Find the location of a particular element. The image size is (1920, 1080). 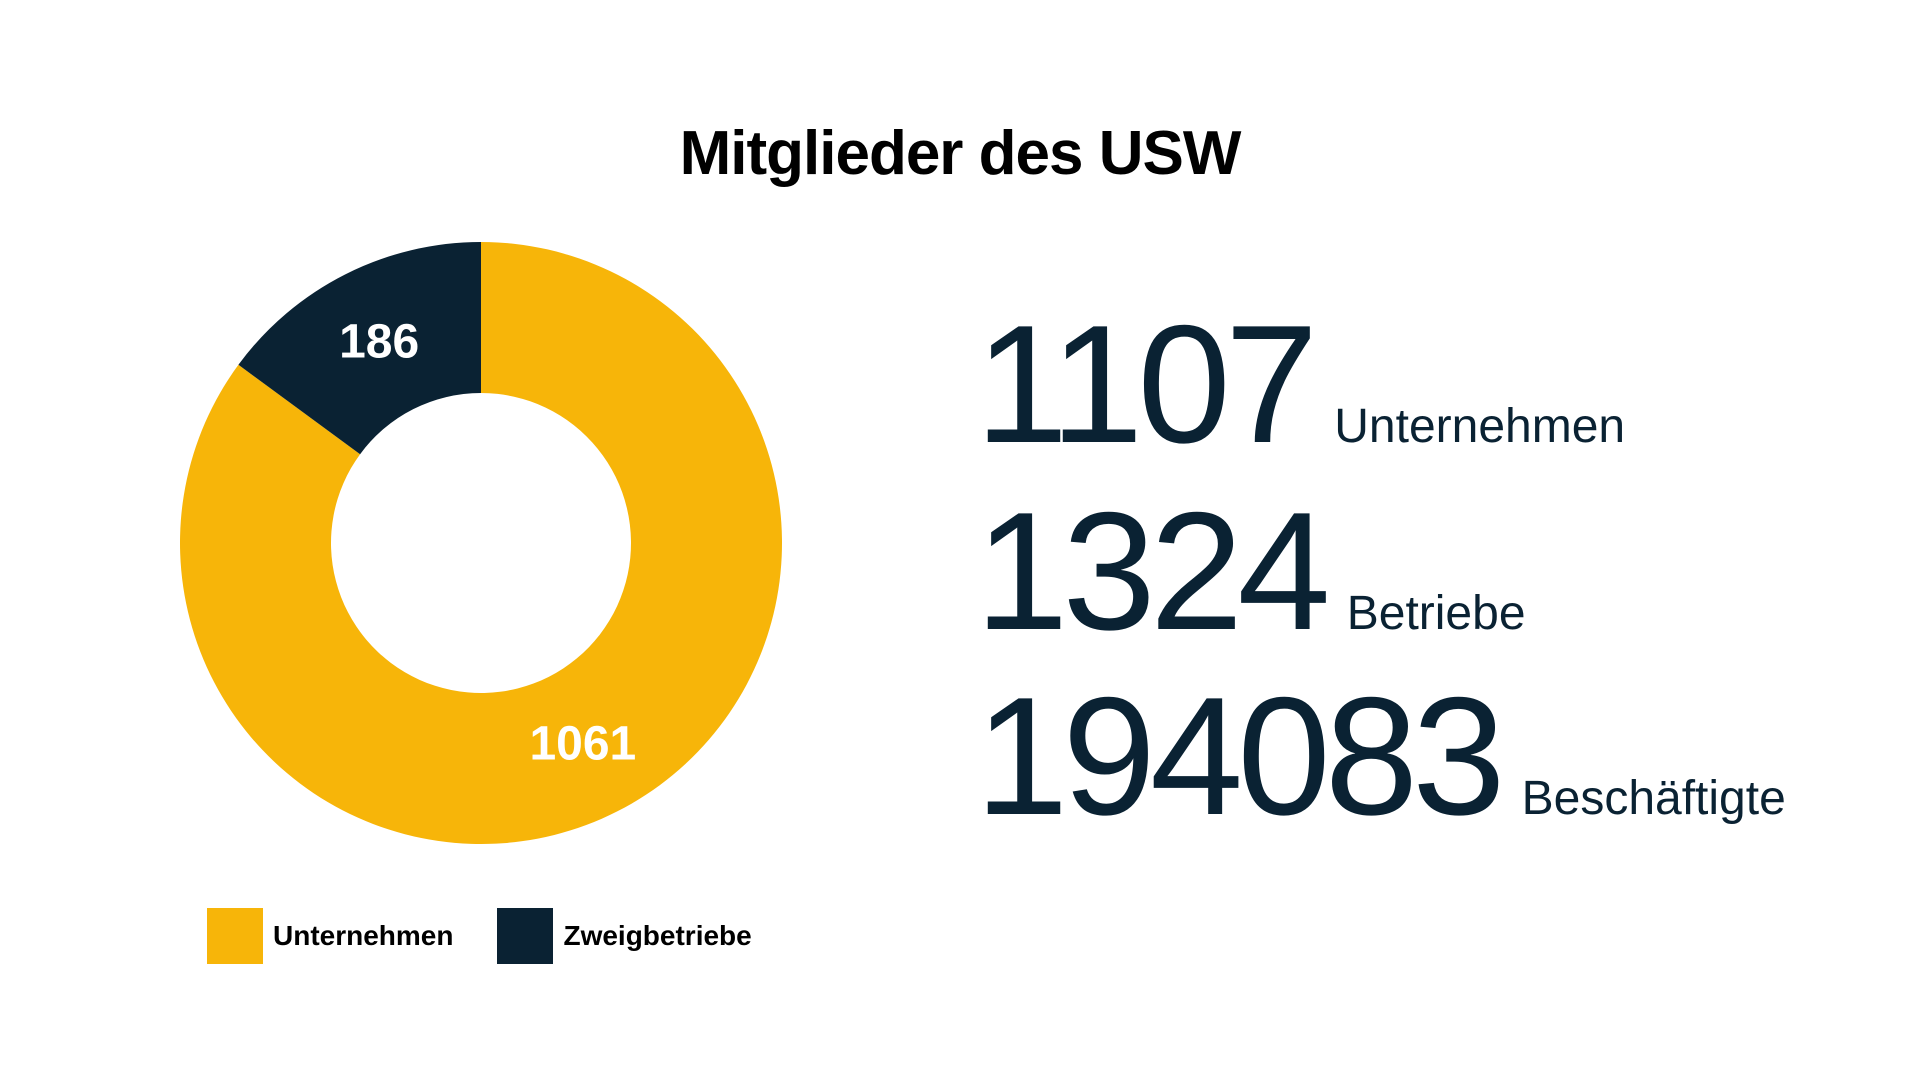

stat-betriebe: 1324 Betriebe is located at coordinates (1250, 571).